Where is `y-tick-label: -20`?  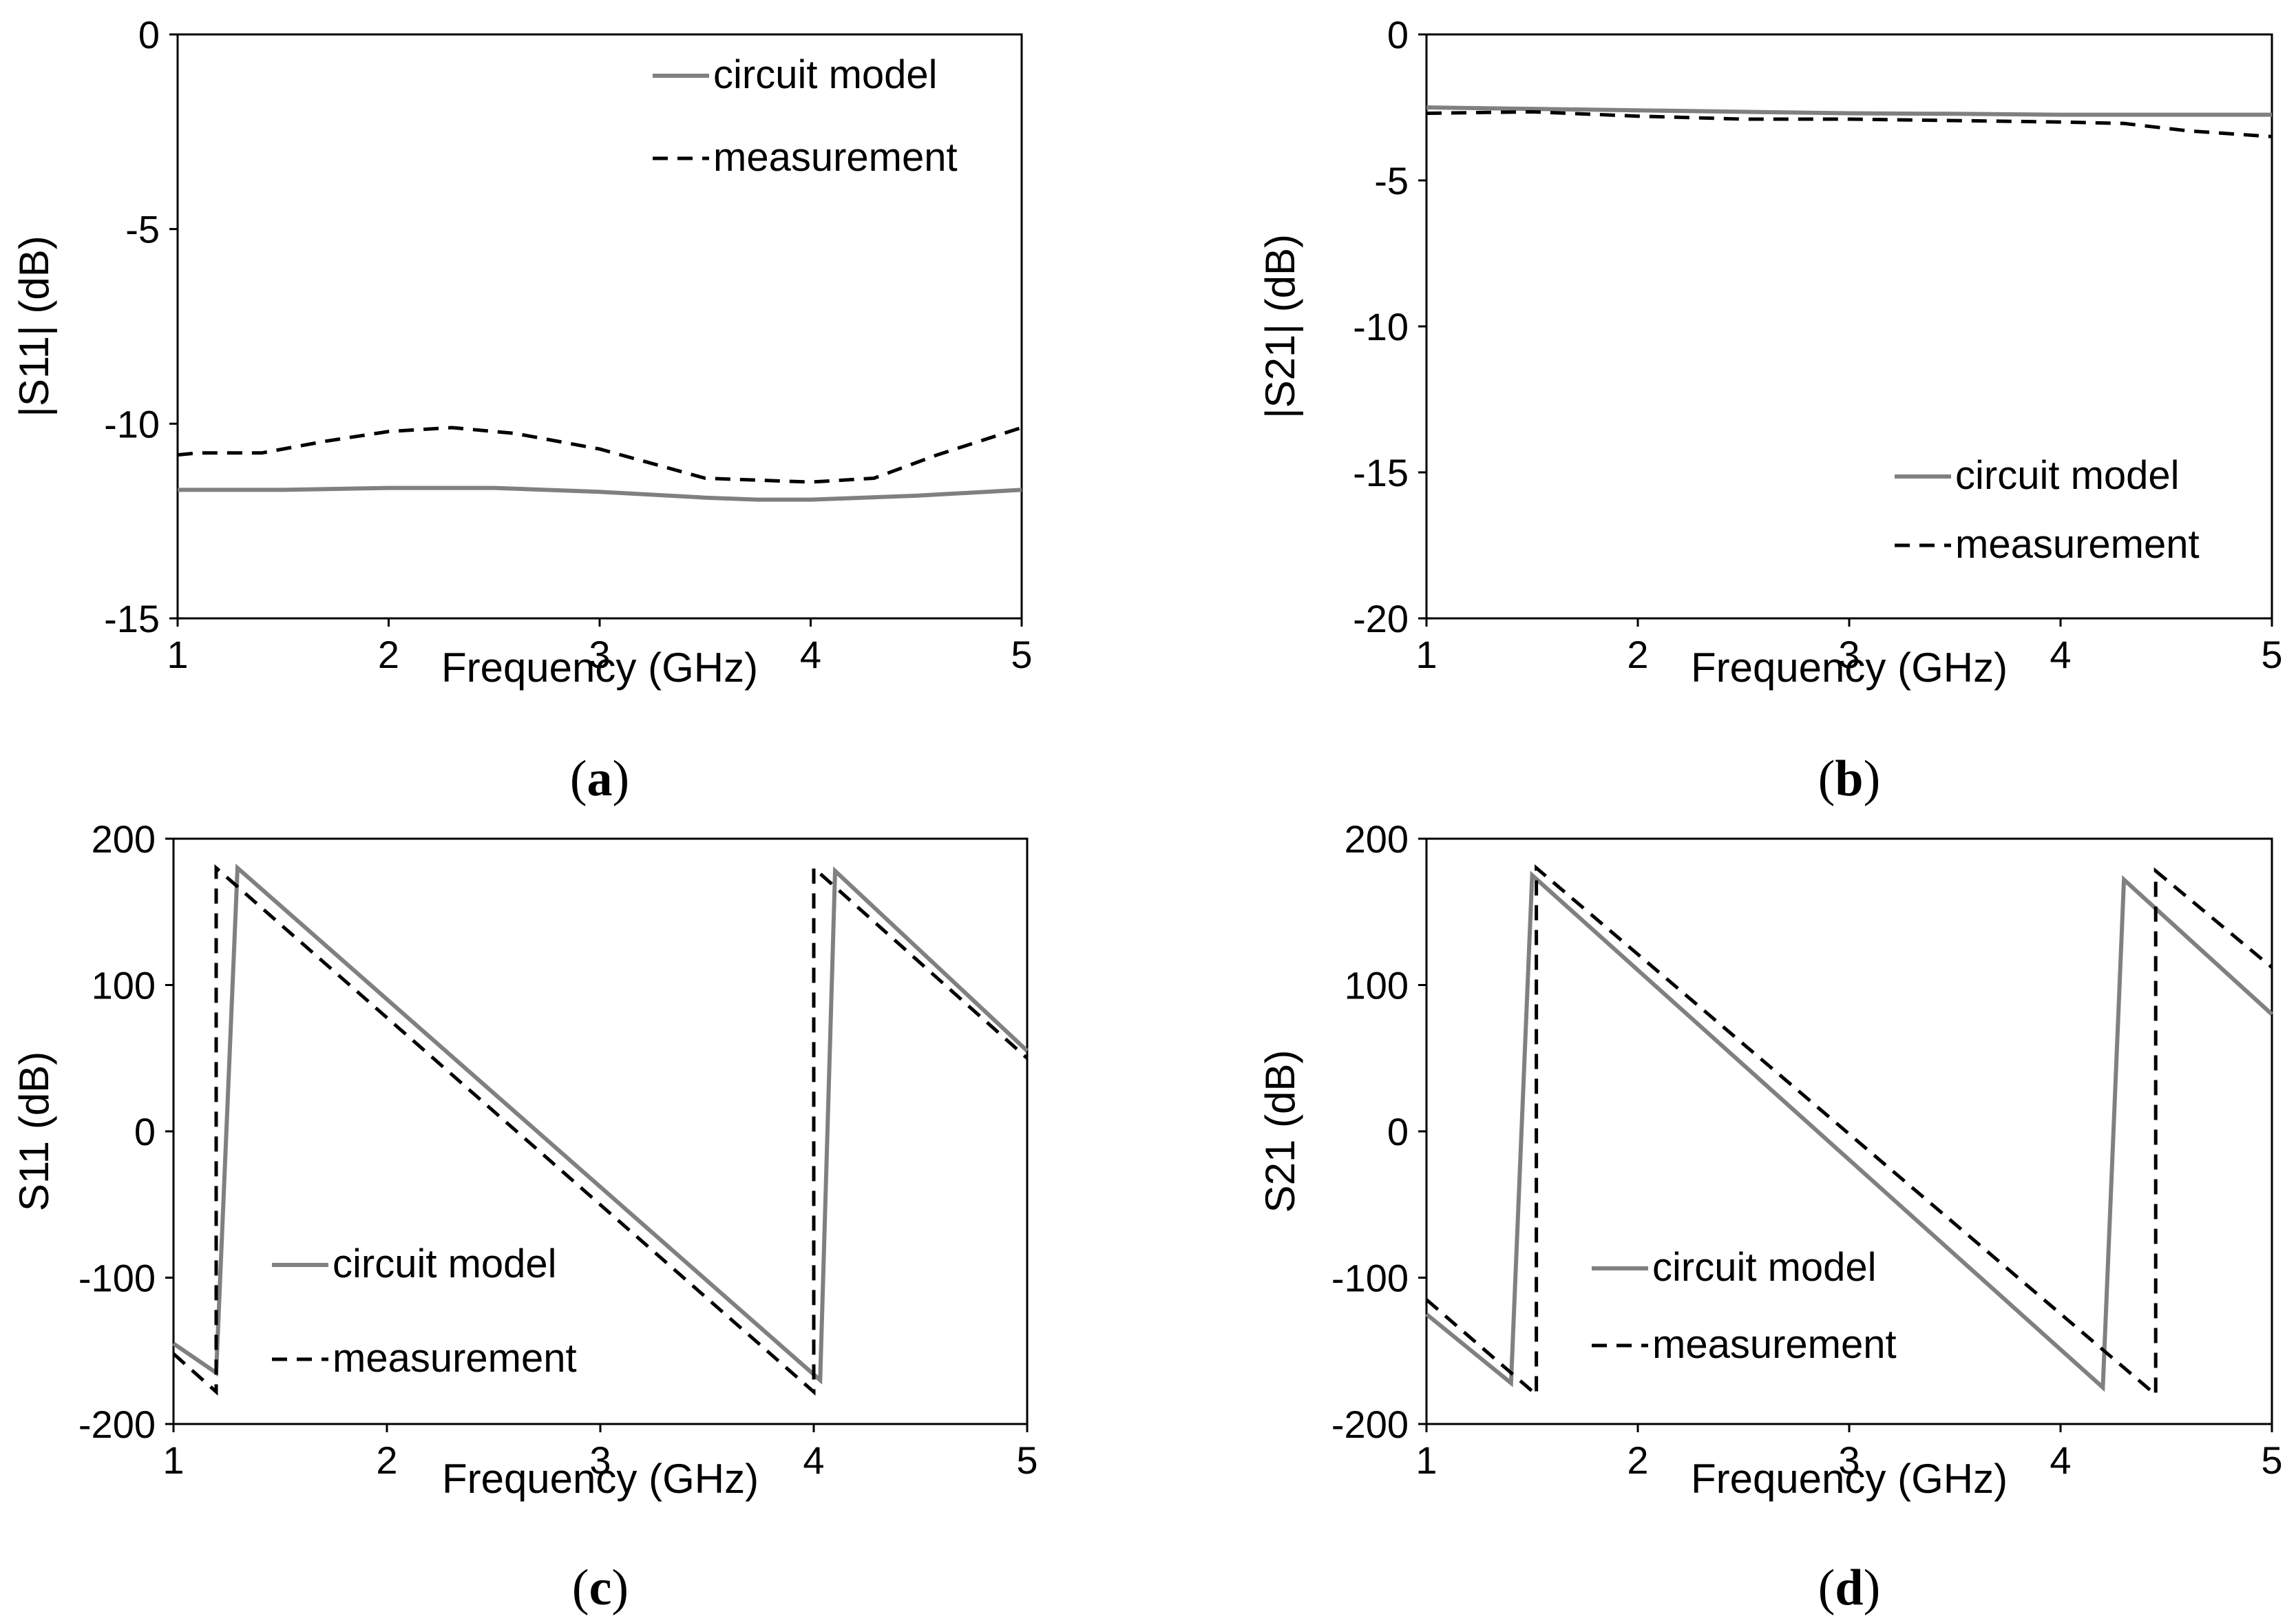 y-tick-label: -20 is located at coordinates (1381, 618).